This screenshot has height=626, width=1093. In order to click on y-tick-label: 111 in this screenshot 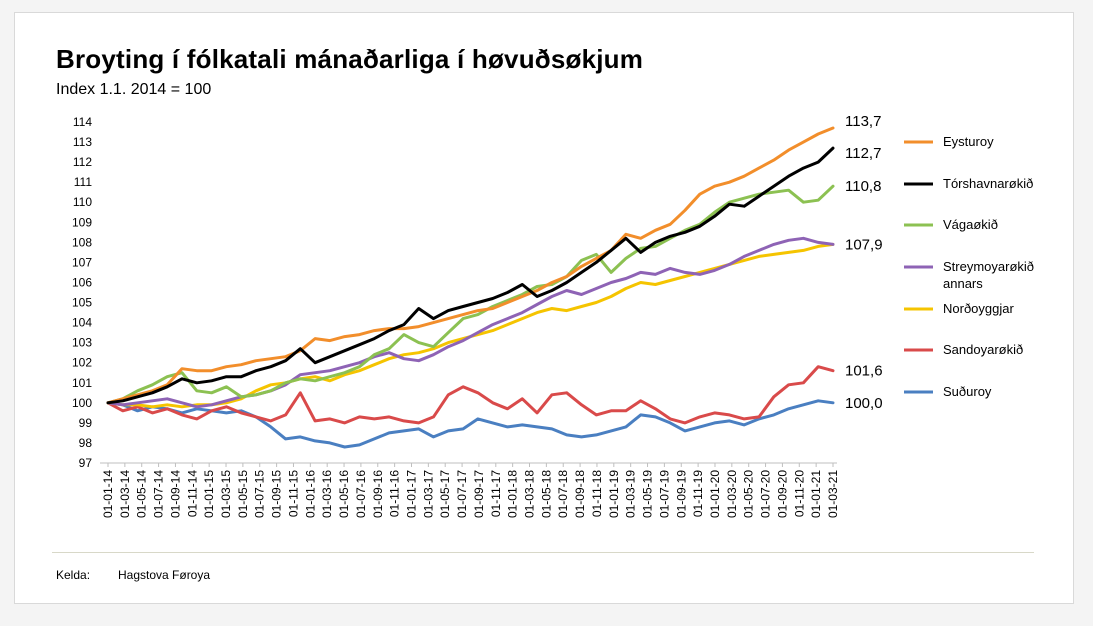, I will do `click(83, 182)`.